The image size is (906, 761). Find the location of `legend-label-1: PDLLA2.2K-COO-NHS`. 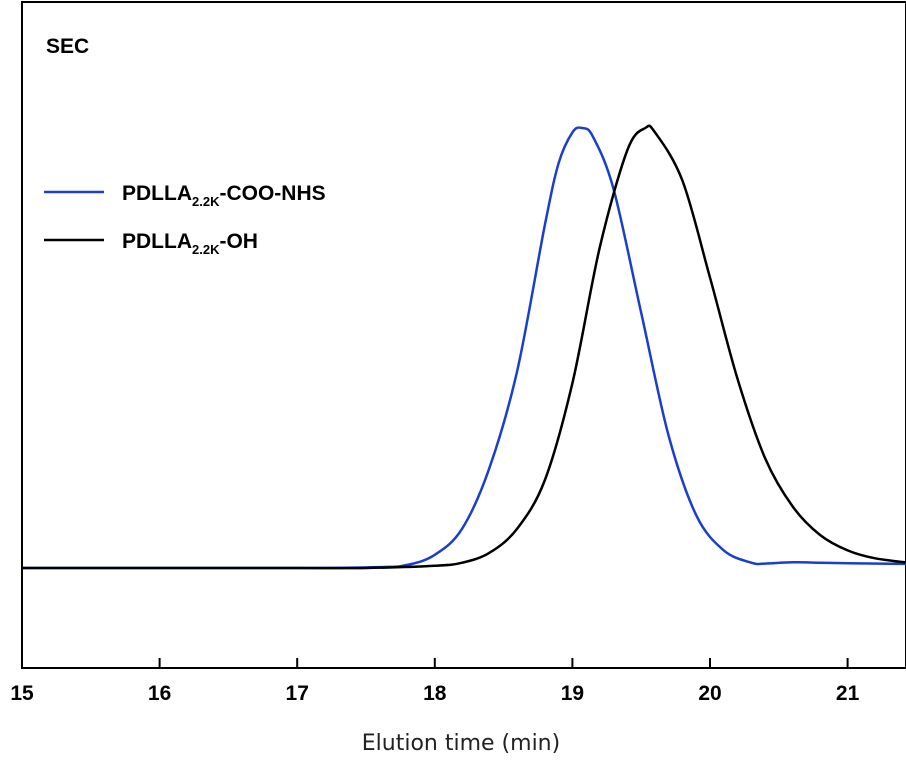

legend-label-1: PDLLA2.2K-COO-NHS is located at coordinates (224, 195).